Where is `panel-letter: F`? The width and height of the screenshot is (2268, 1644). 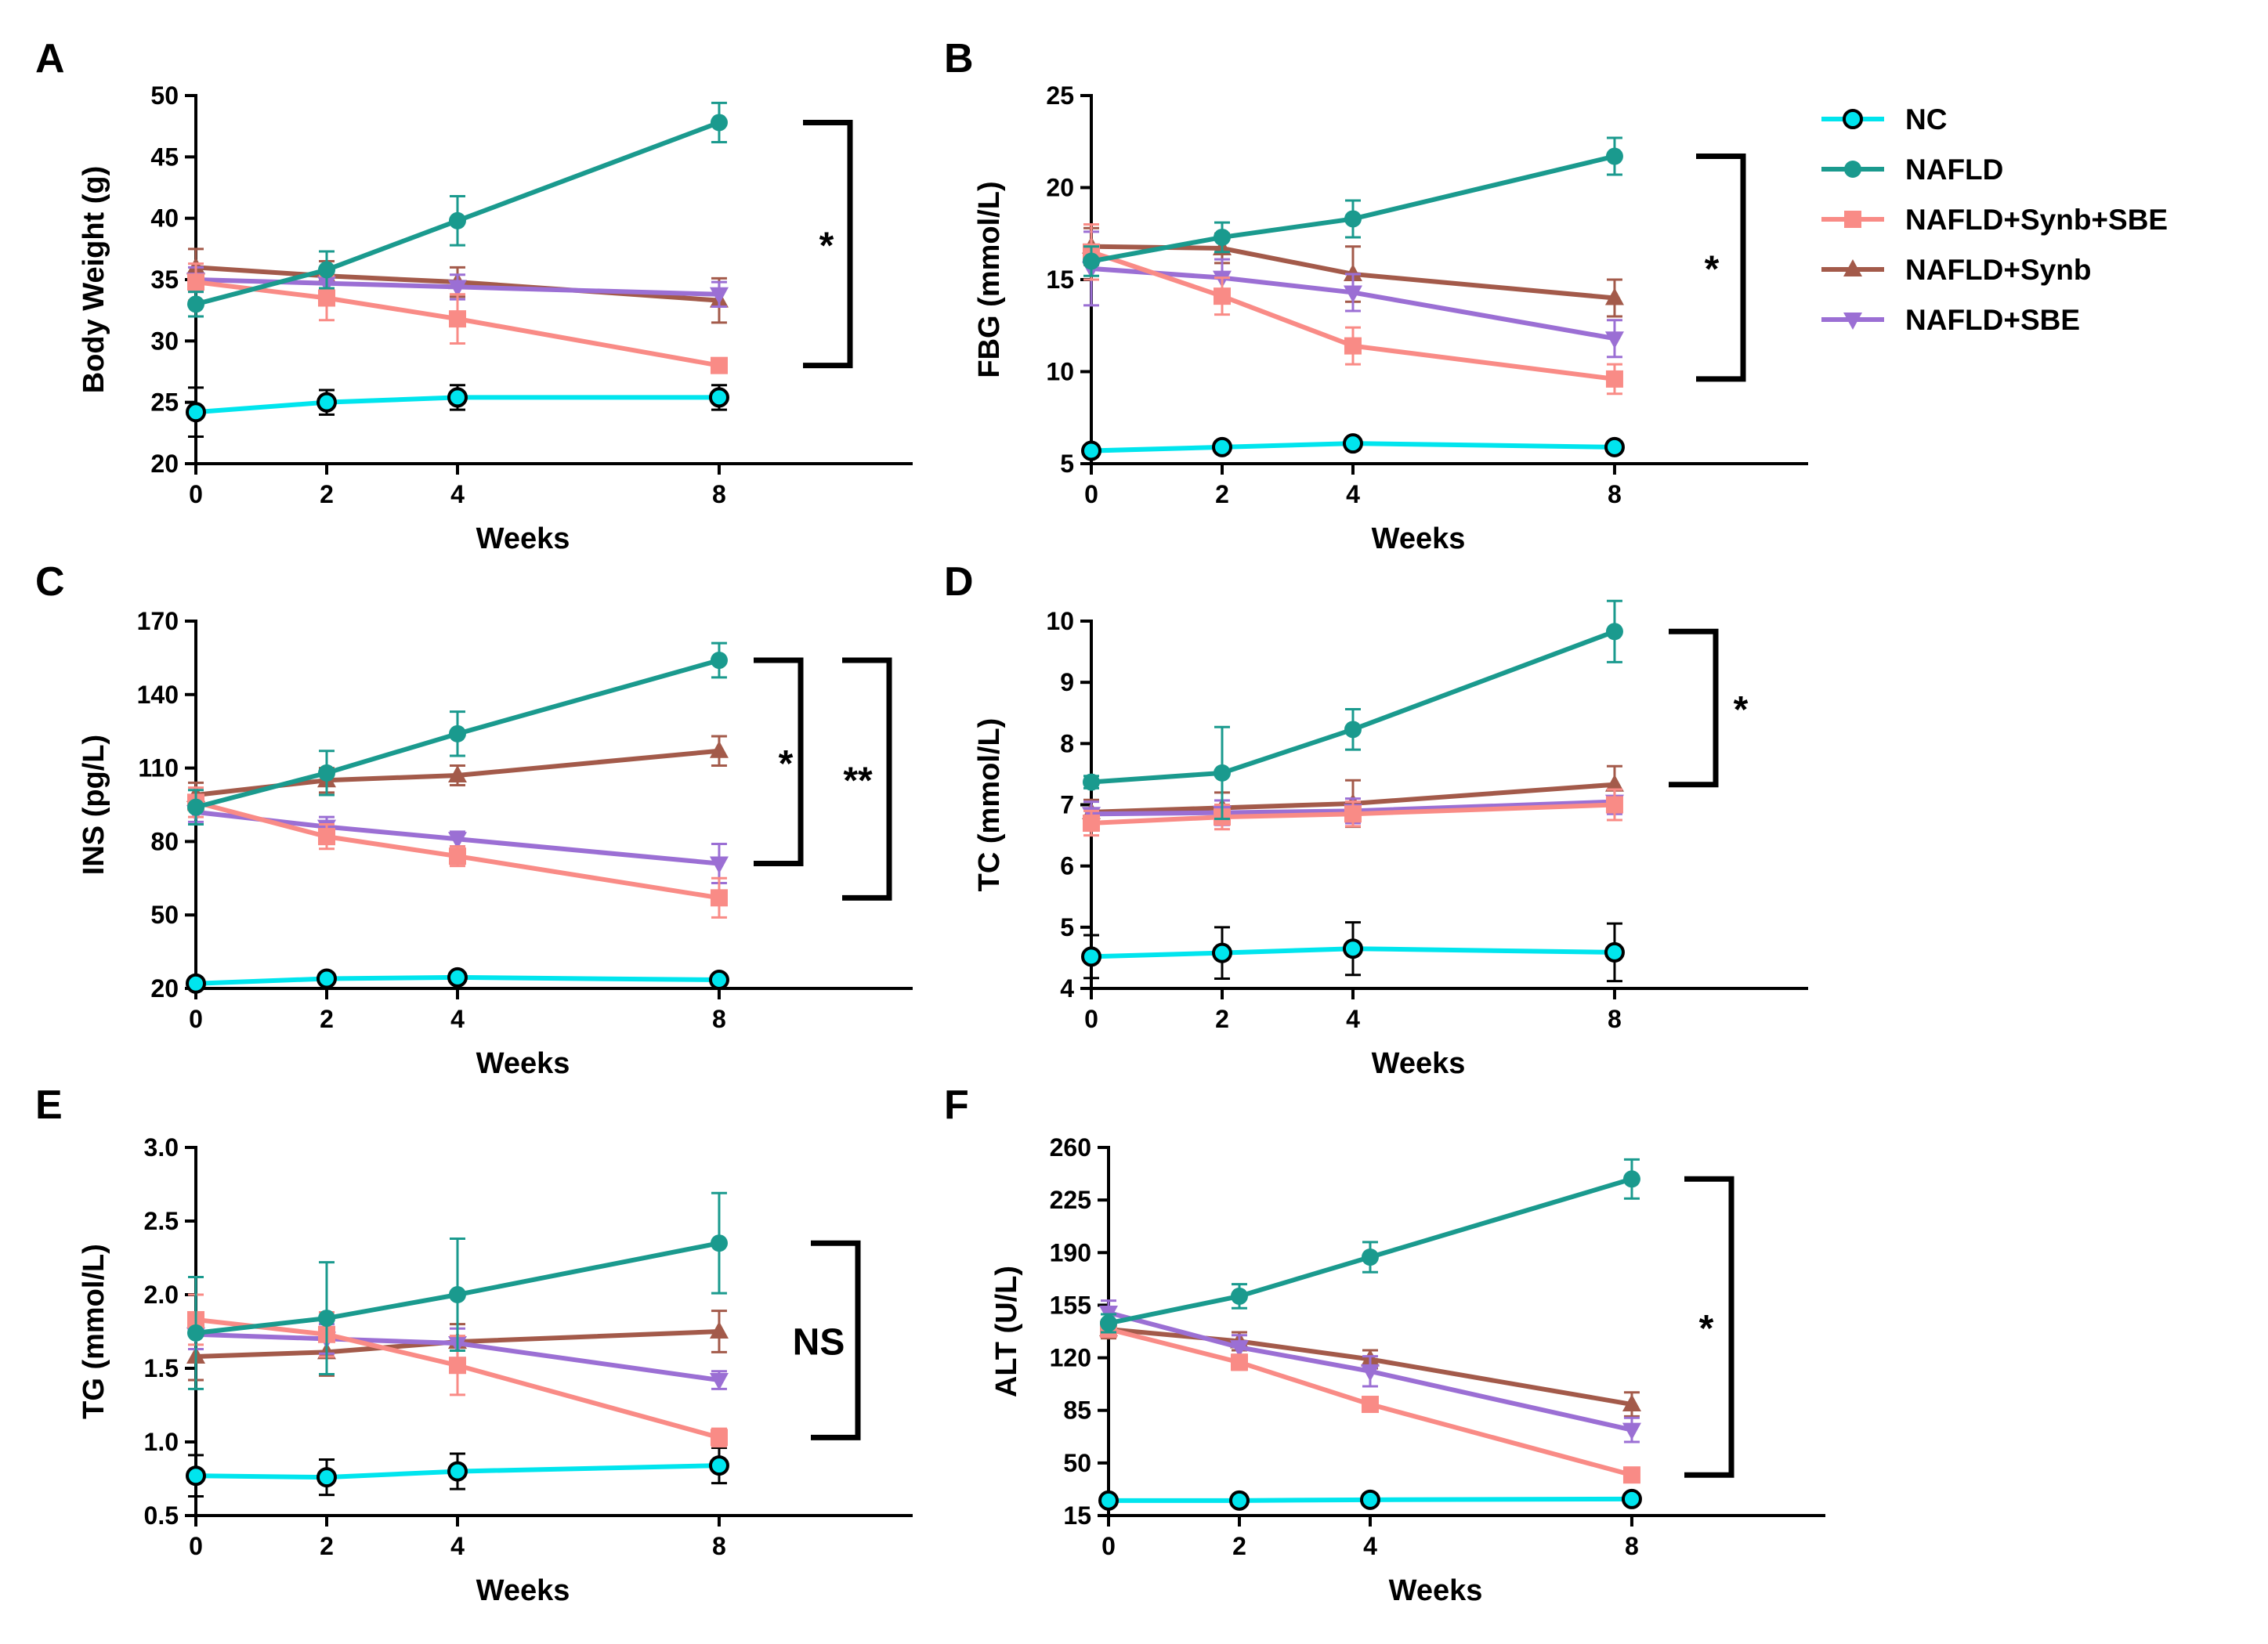 panel-letter: F is located at coordinates (957, 1105).